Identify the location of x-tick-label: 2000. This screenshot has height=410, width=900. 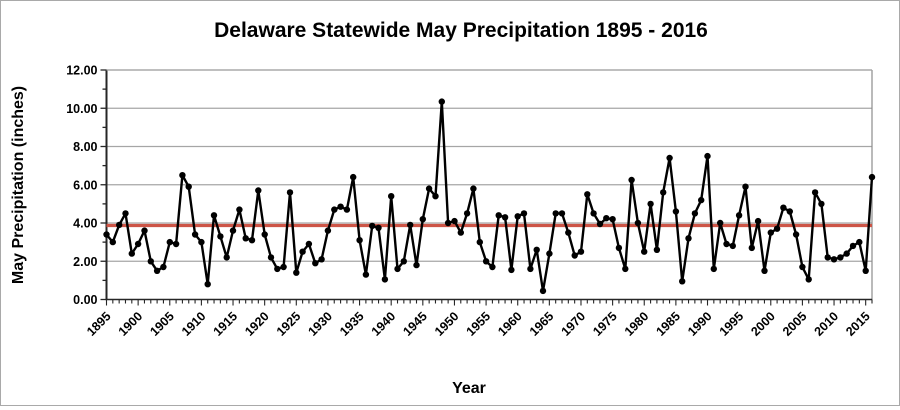
(763, 324).